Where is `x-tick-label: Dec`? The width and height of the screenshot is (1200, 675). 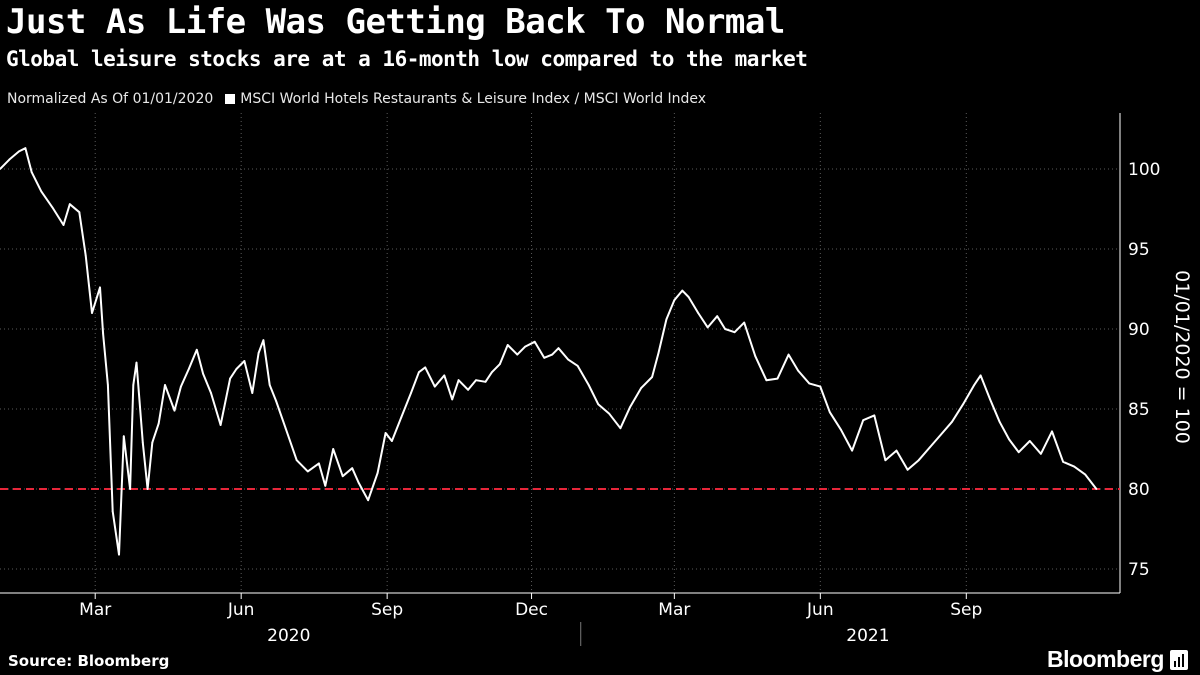 x-tick-label: Dec is located at coordinates (531, 610).